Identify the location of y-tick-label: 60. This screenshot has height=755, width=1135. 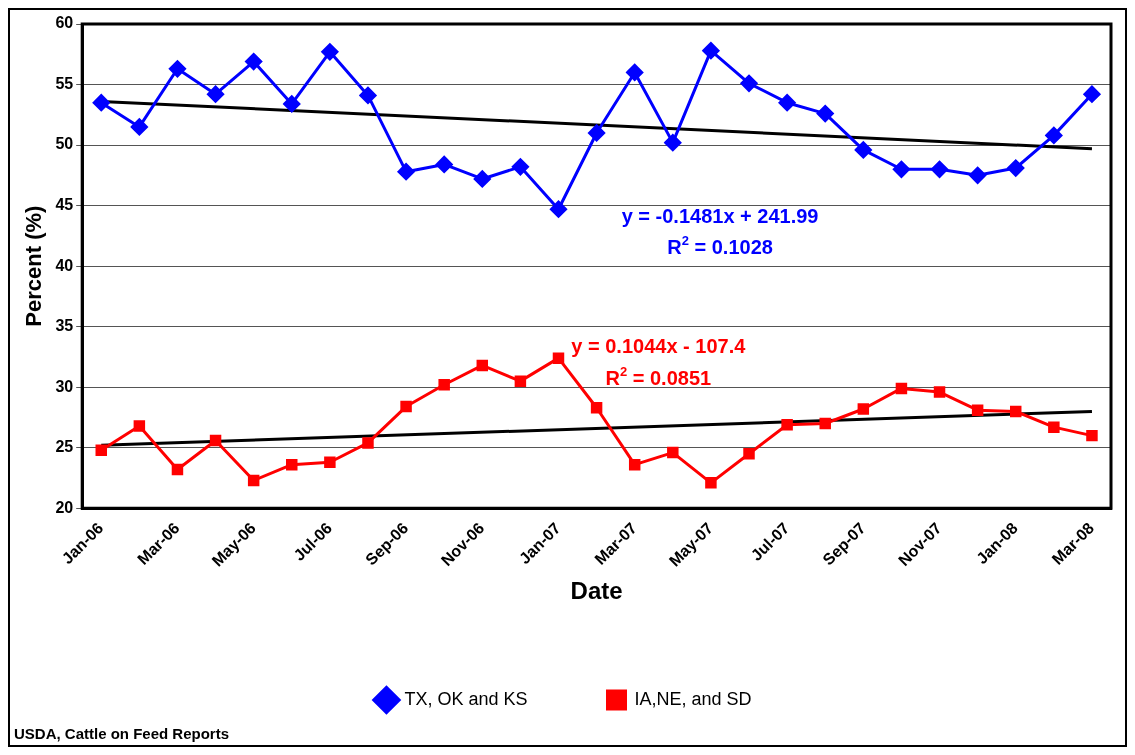
(64, 23).